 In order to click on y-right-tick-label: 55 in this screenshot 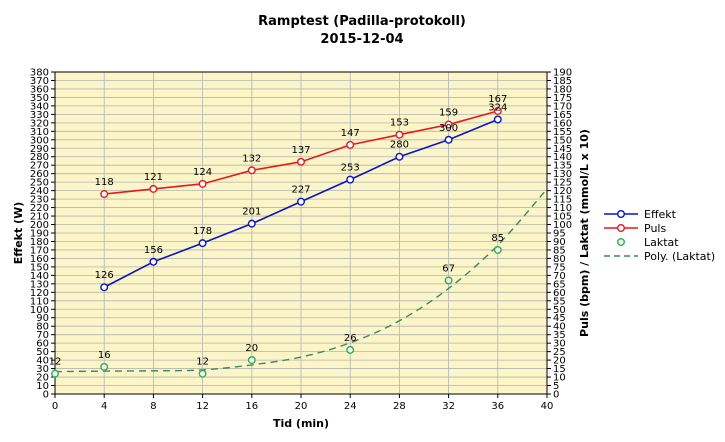, I will do `click(559, 301)`.